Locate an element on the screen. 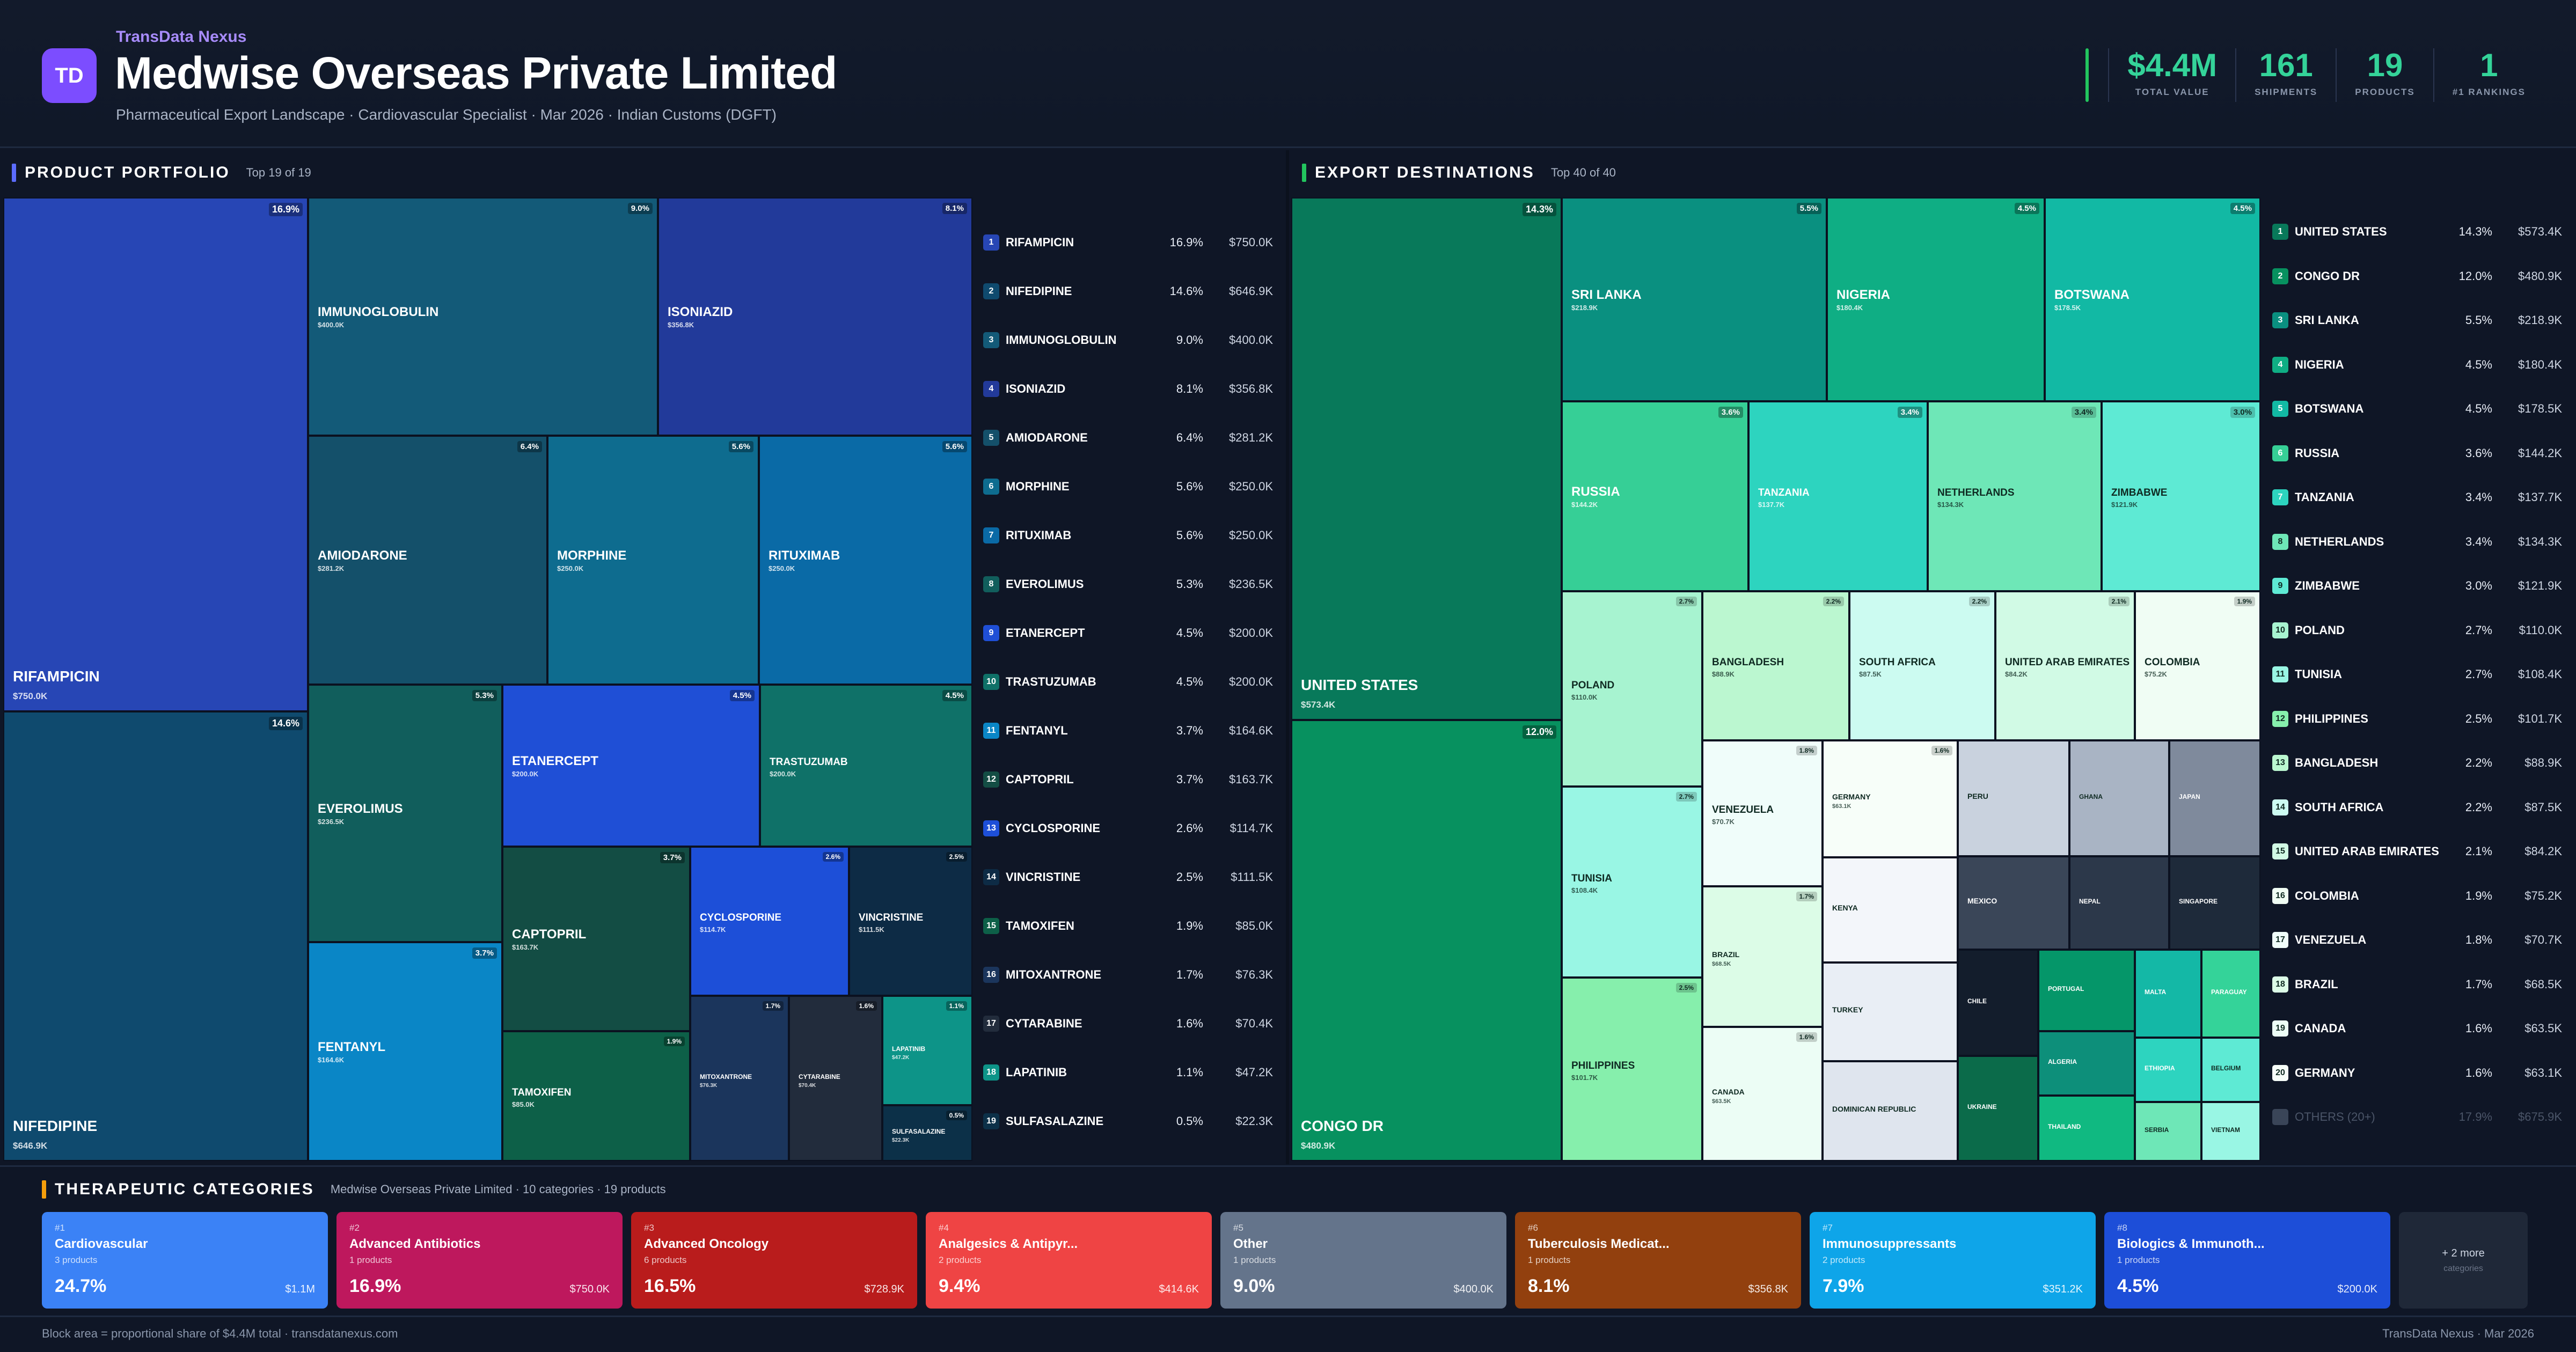  destination-rank-row: 3 SRI LANKA 5.5% $218.9K is located at coordinates (2417, 320).